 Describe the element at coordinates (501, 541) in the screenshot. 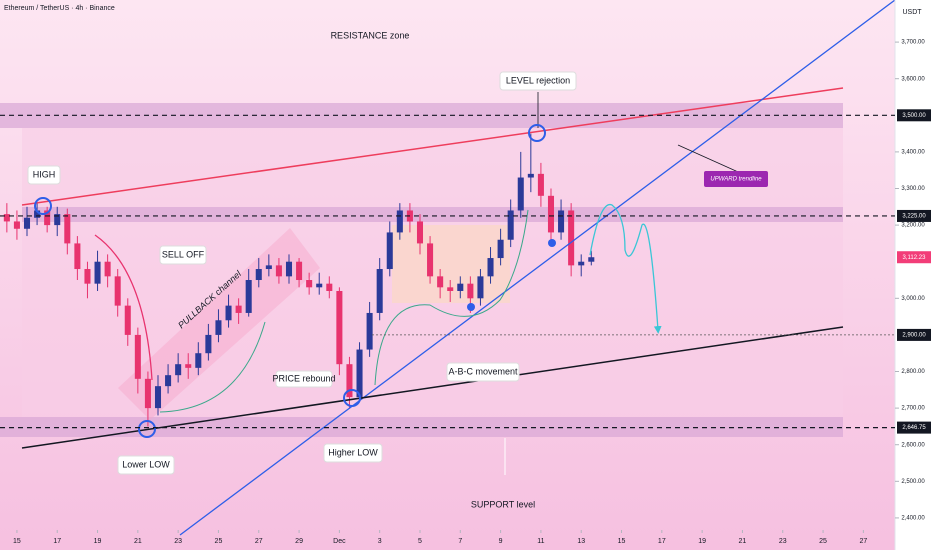

I see `x-tick-label: 9` at that location.